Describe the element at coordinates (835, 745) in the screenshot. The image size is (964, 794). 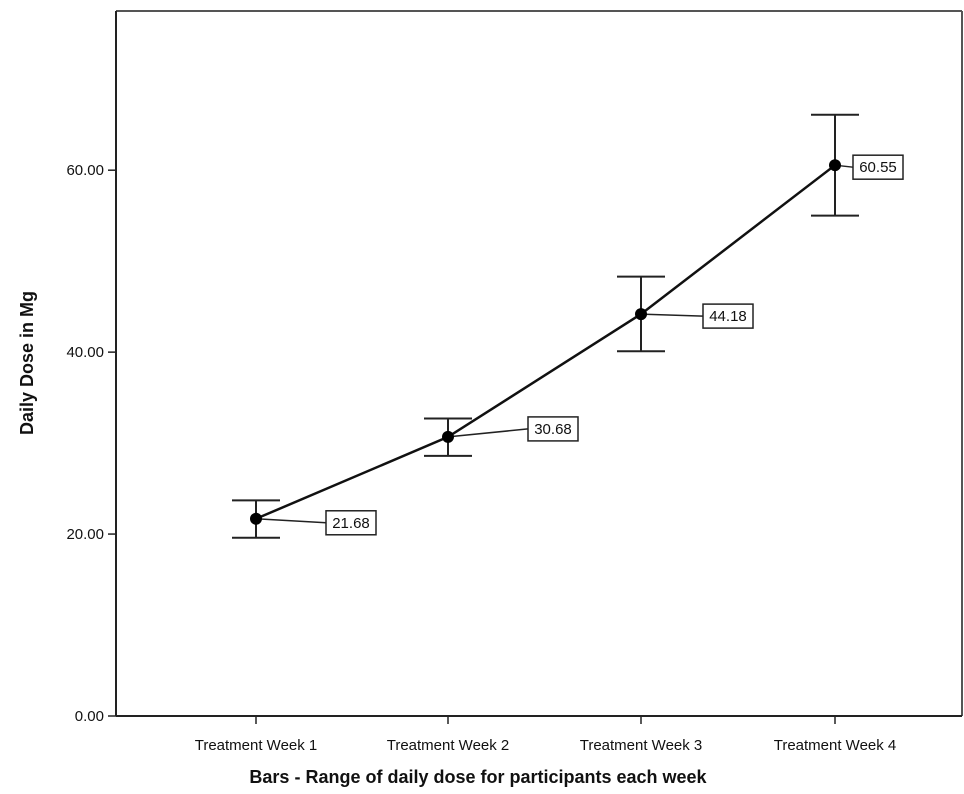
I see `x-tick-label: Treatment Week 4` at that location.